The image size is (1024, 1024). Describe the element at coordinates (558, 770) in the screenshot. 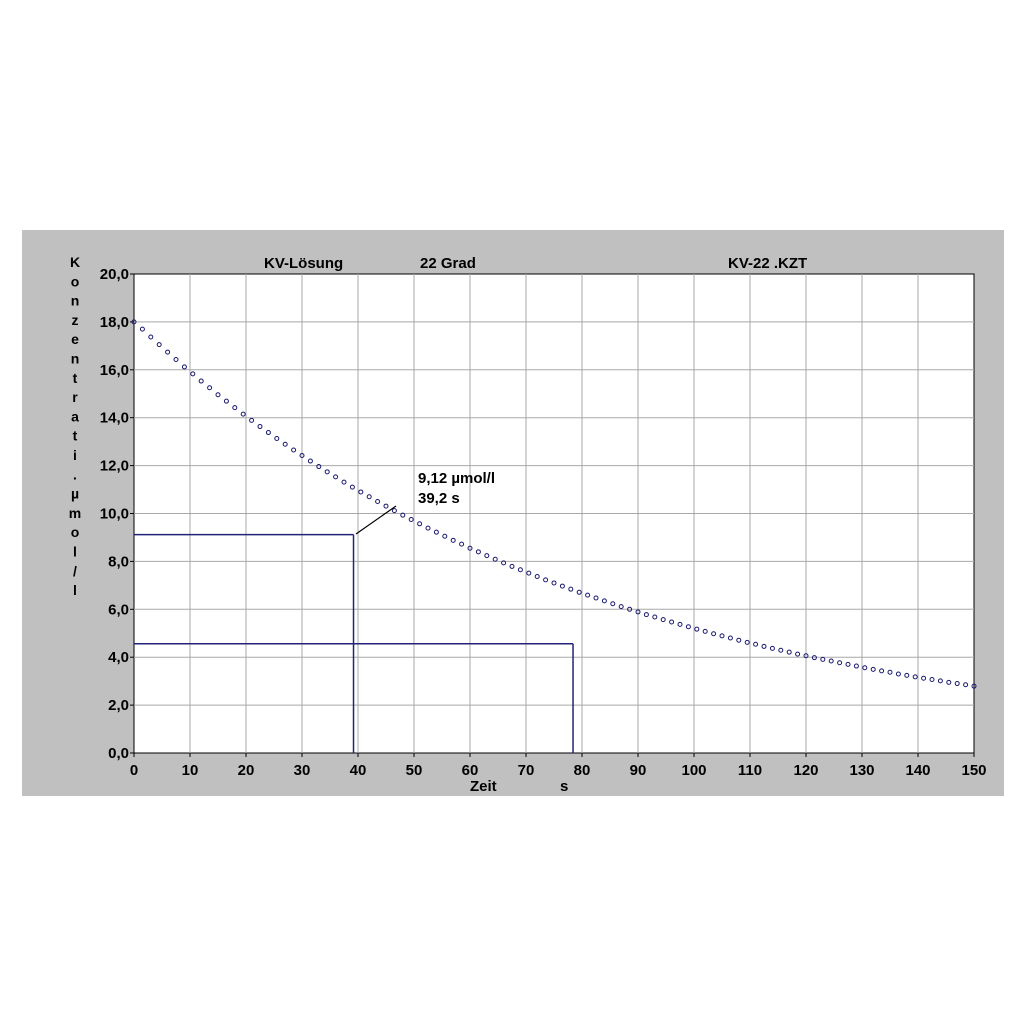

I see `x-tick-labels: 0 10 20 30 40 50 60 70 80 90 100 110 120 130 140 150` at that location.